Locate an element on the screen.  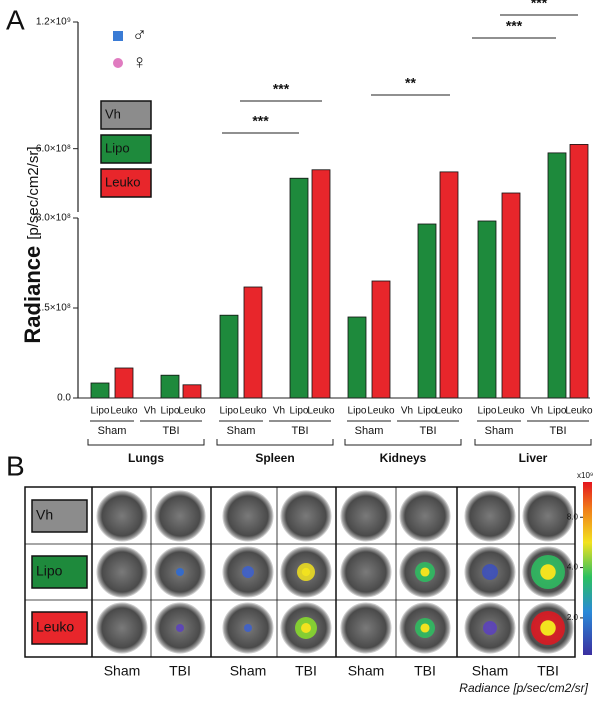
caption: Radiance [p/sec/cm2/sr] is located at coordinates (523, 688).